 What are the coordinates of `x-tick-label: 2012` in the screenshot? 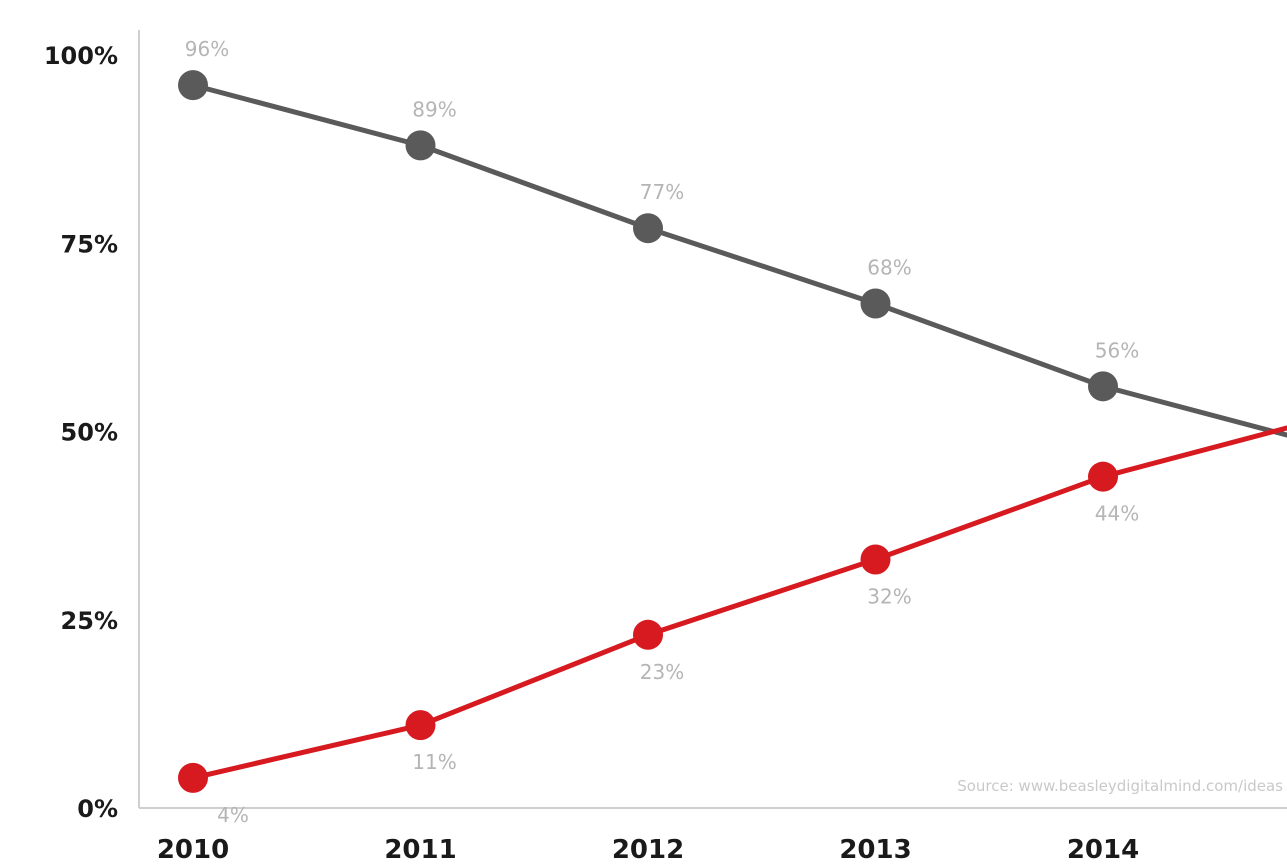 It's located at (648, 850).